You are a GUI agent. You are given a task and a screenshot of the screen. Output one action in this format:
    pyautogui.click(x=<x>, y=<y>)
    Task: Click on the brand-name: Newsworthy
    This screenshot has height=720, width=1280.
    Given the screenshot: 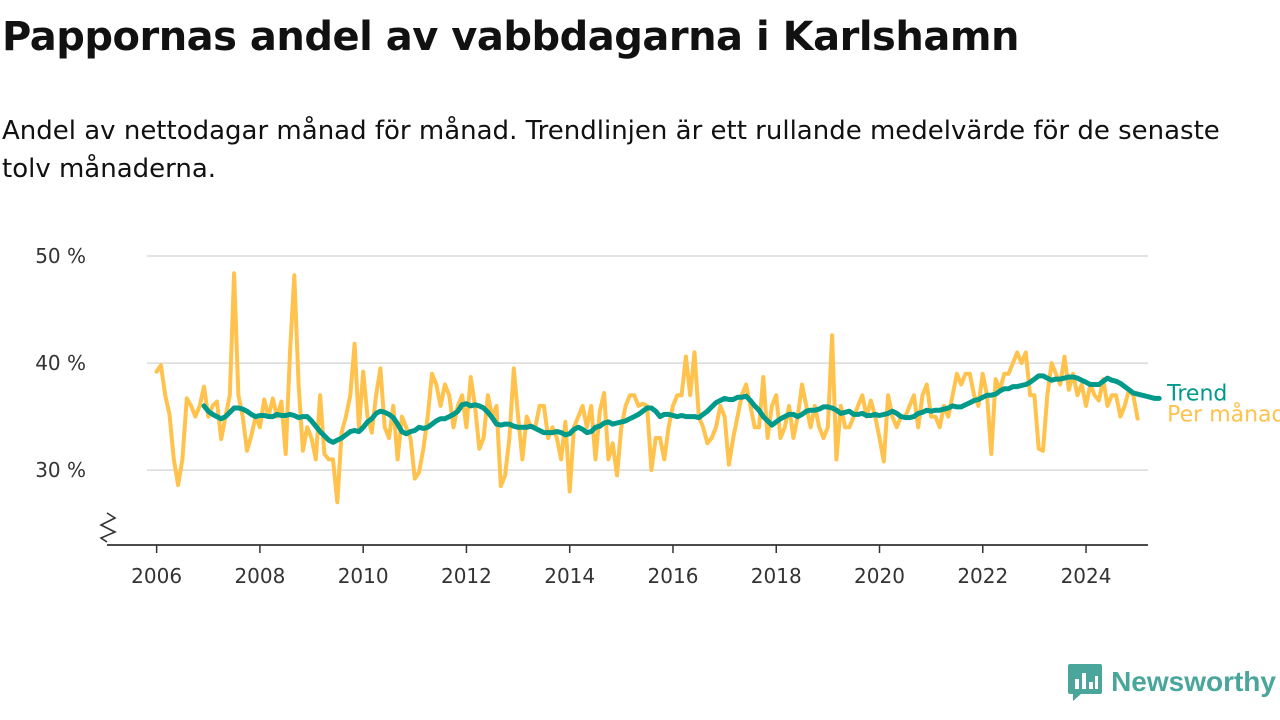 What is the action you would take?
    pyautogui.click(x=1193, y=681)
    